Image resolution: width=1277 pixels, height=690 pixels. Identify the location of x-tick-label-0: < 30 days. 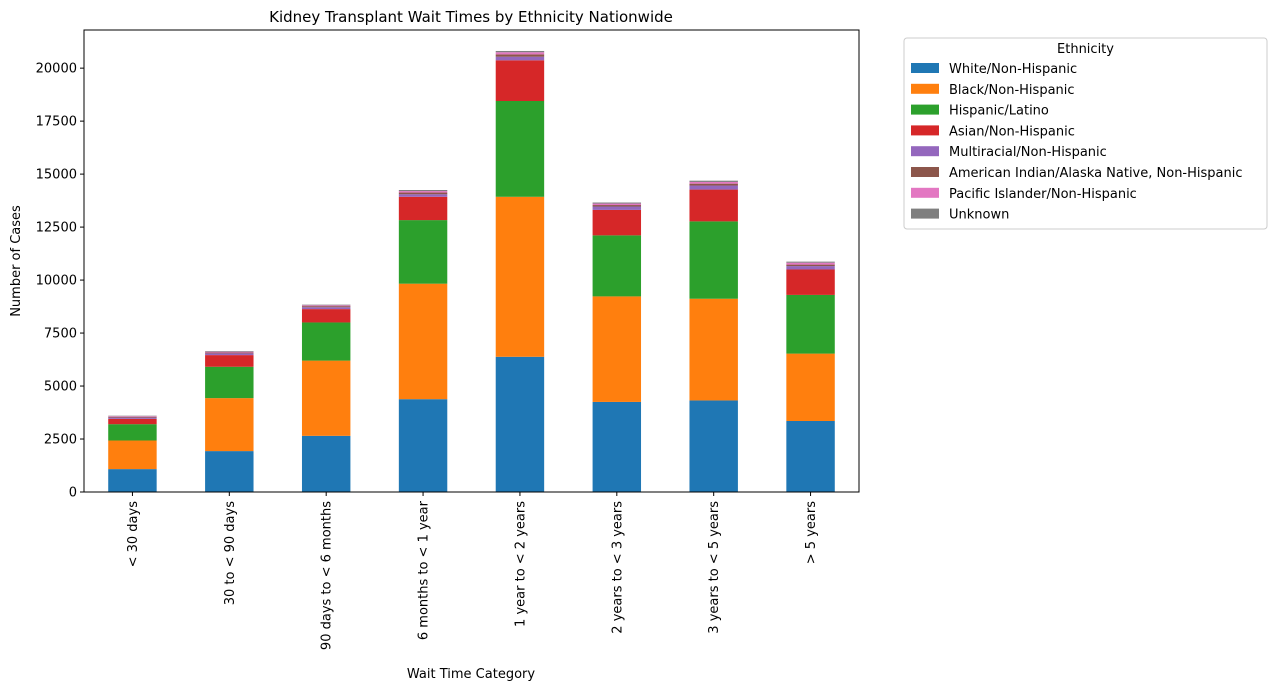
(133, 534).